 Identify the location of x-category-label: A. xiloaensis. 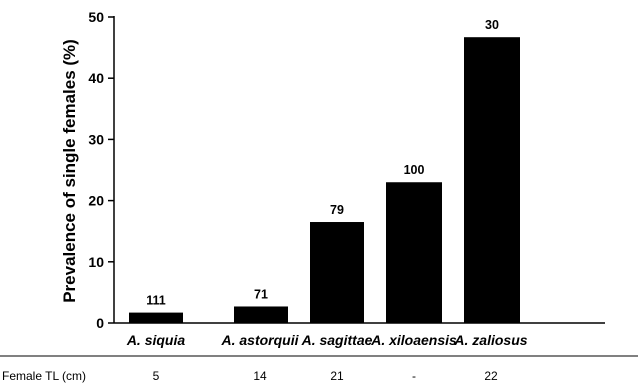
(413, 340).